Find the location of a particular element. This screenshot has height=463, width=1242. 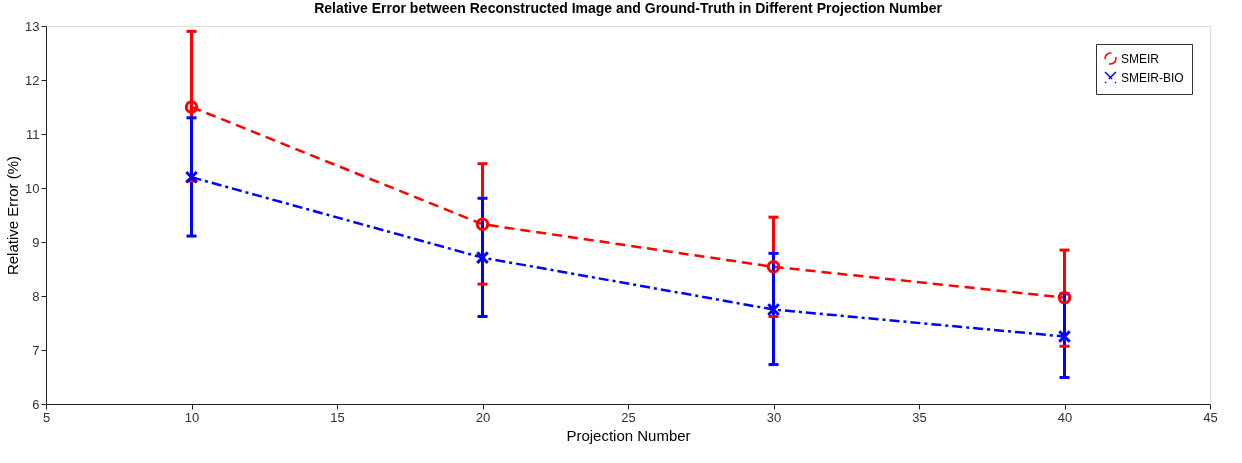

x-tick-label: 5 is located at coordinates (46, 417).